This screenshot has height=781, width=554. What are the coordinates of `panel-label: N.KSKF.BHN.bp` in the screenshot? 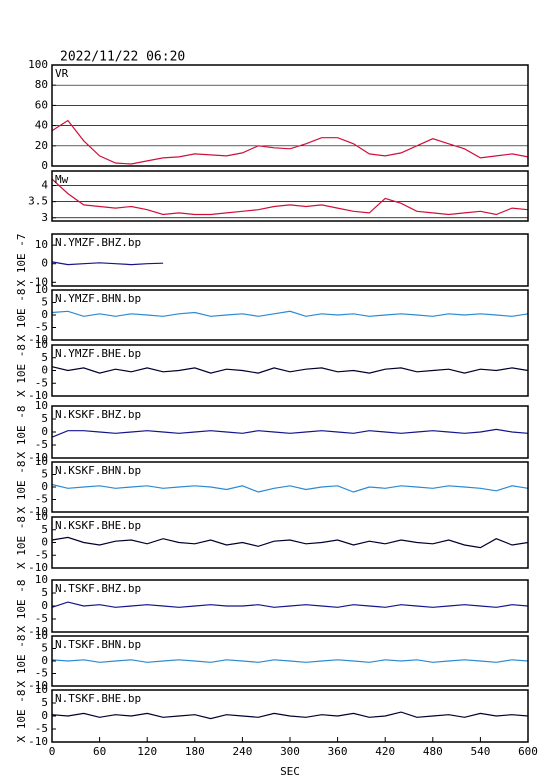 It's located at (98, 470).